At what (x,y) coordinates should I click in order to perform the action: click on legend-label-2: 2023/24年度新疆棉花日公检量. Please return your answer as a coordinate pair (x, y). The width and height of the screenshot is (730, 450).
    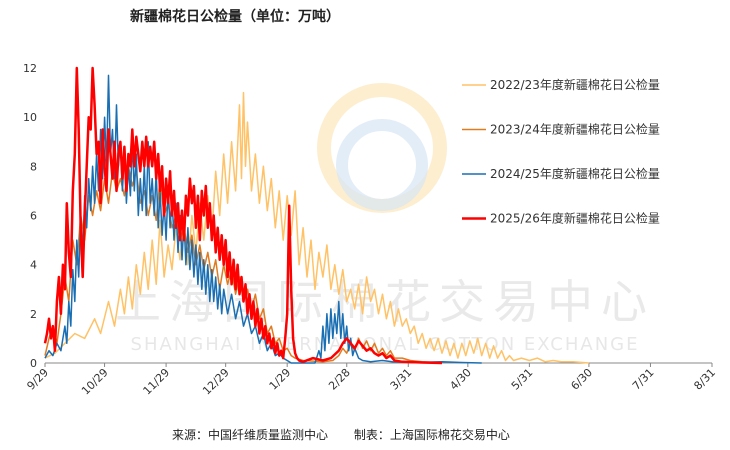
    Looking at the image, I should click on (575, 129).